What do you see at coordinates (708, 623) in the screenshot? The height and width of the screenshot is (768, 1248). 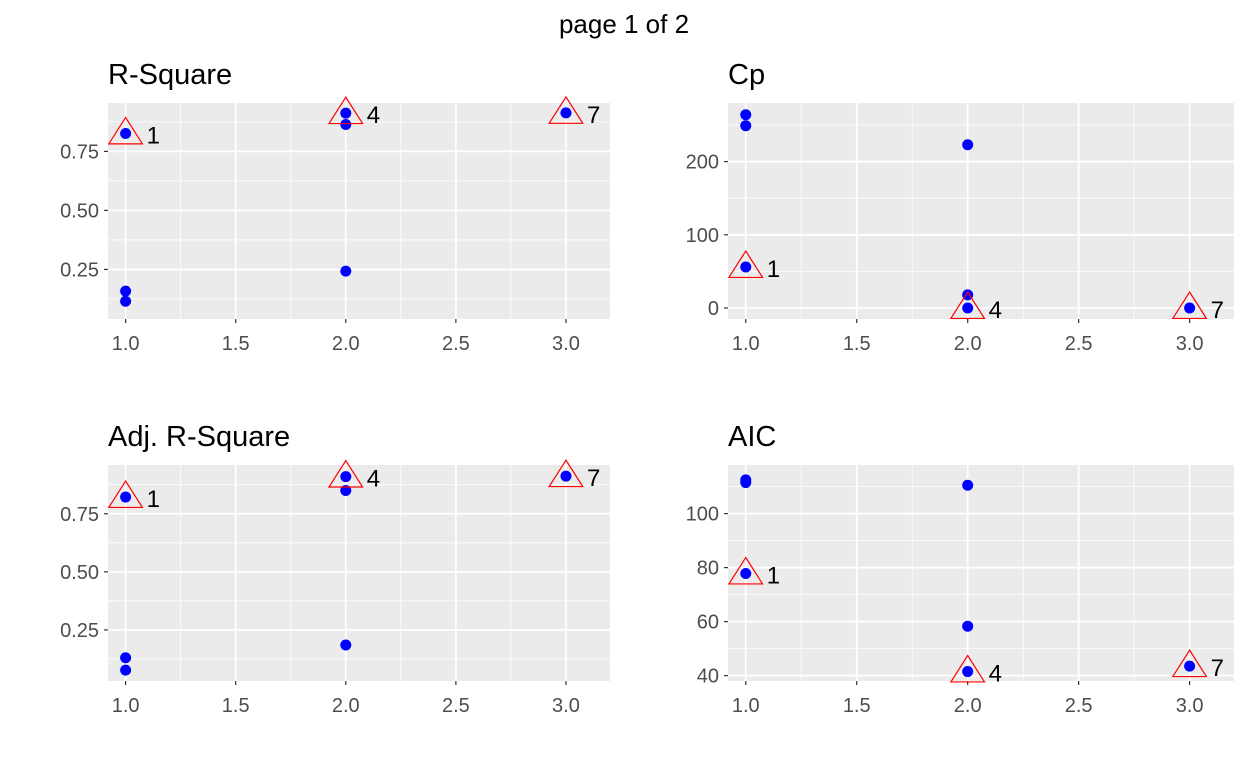 I see `y-tick-label: 60` at bounding box center [708, 623].